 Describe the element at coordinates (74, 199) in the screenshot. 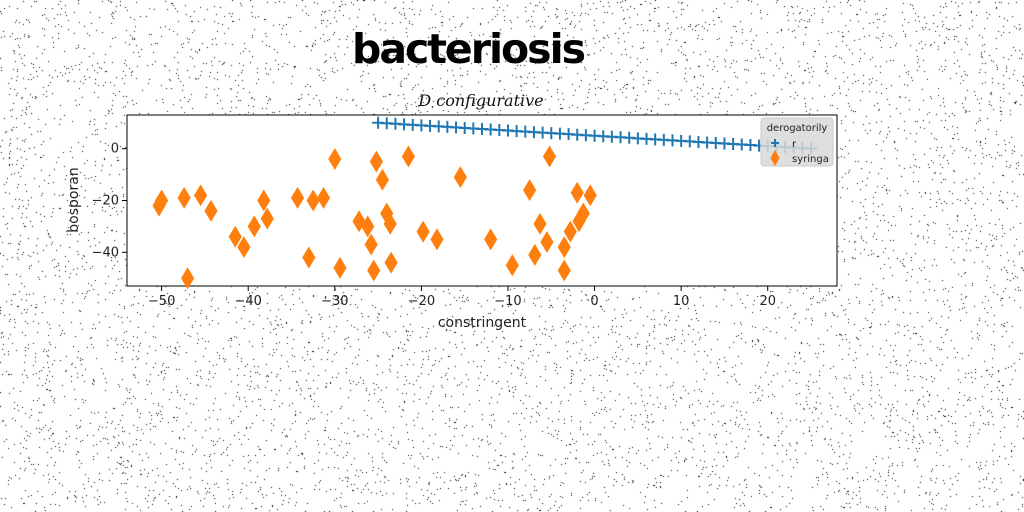

I see `y-axis-label: bosporan` at that location.